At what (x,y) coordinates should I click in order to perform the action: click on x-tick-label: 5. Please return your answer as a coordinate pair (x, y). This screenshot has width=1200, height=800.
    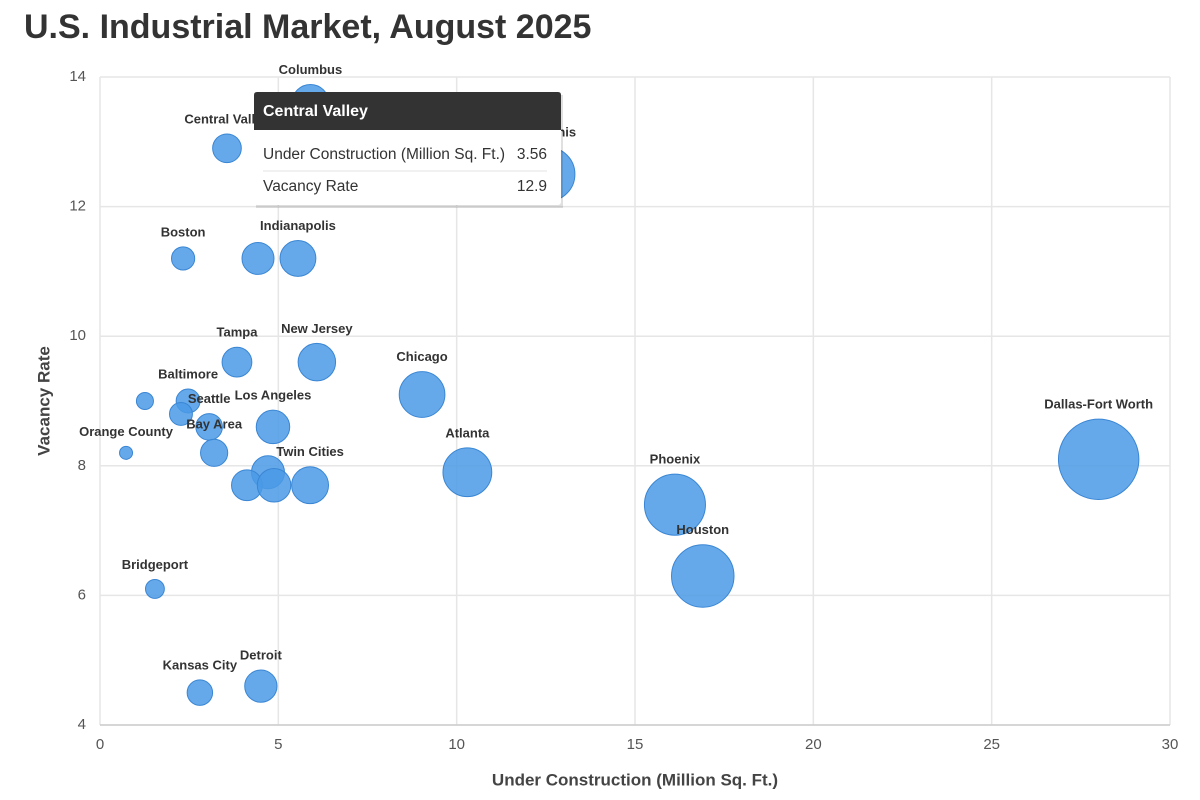
    Looking at the image, I should click on (278, 744).